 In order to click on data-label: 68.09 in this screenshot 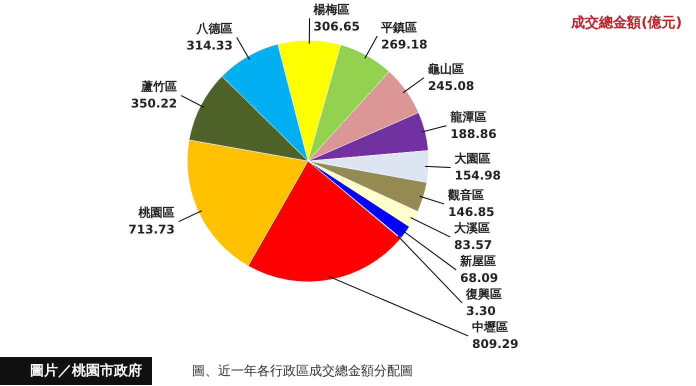, I will do `click(479, 278)`.